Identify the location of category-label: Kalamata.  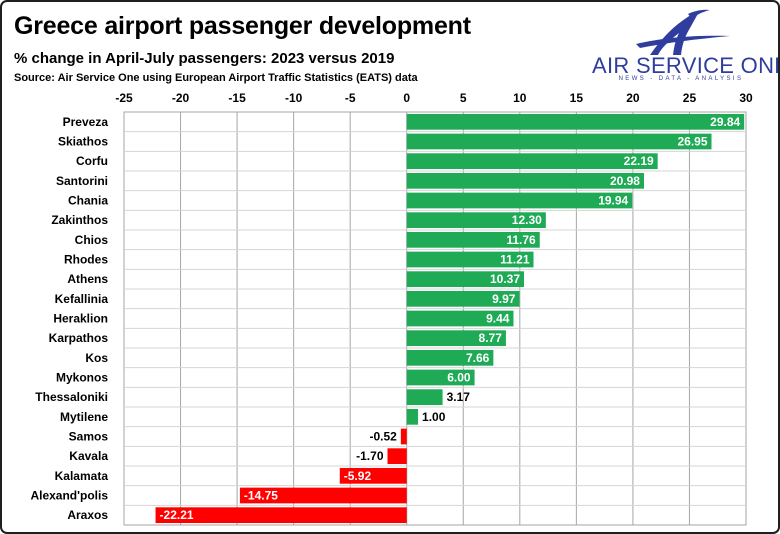
(82, 476).